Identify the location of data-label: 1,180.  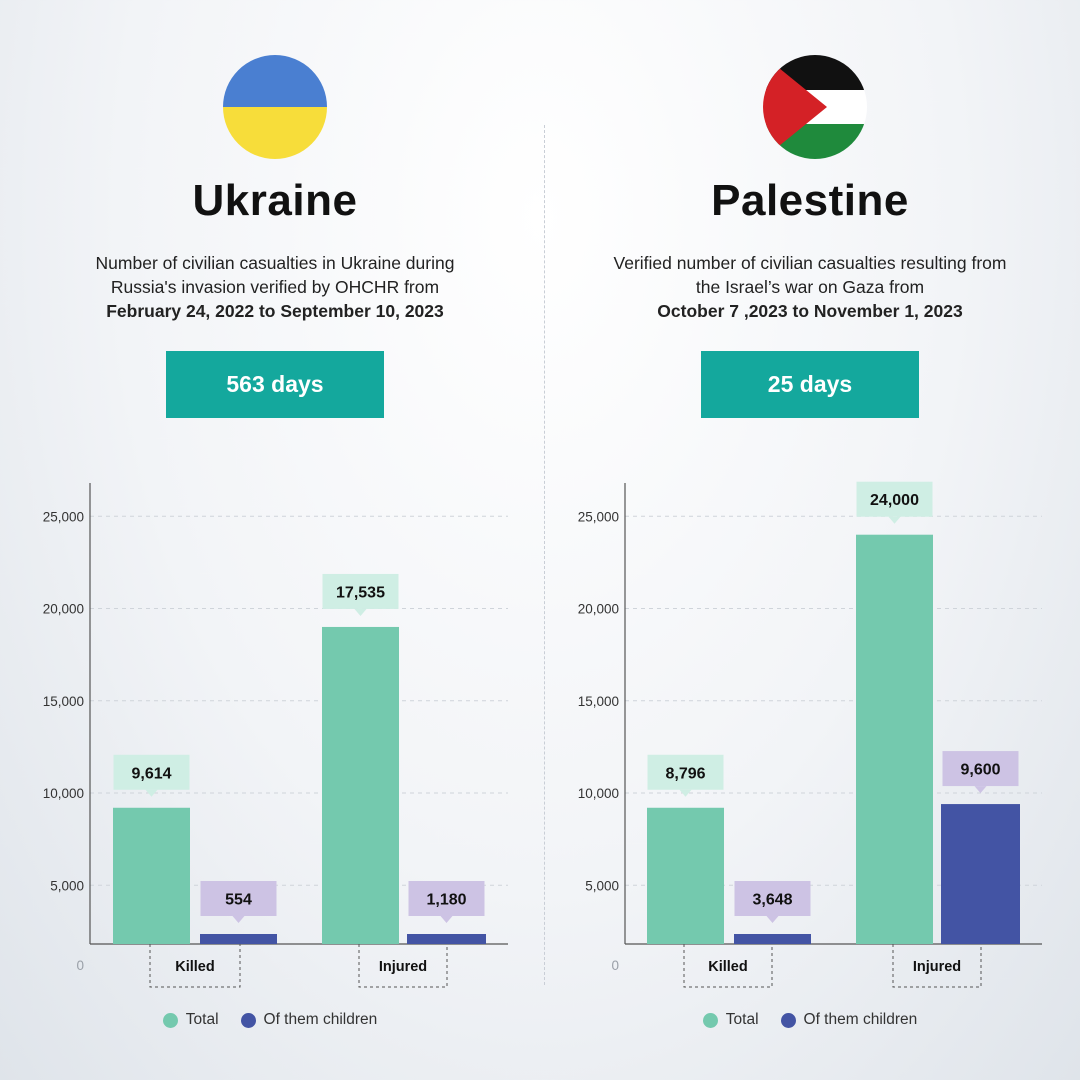
(446, 900).